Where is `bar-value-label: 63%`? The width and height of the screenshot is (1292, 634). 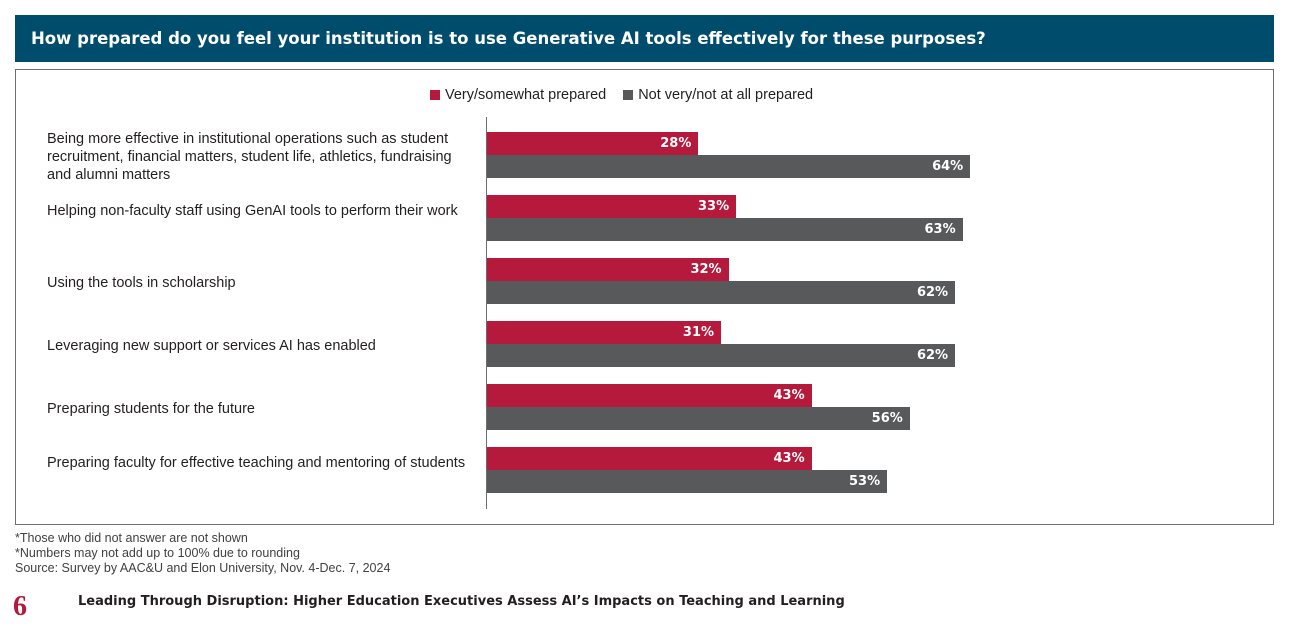 bar-value-label: 63% is located at coordinates (940, 229).